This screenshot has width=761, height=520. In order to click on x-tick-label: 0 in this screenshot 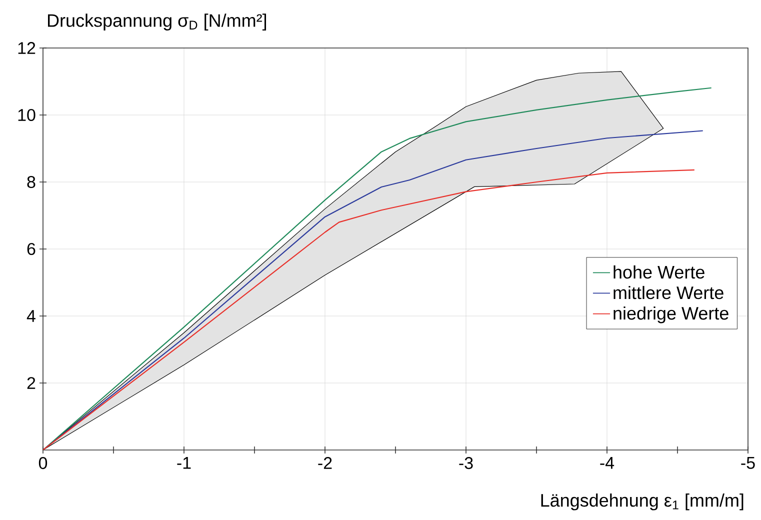, I will do `click(43, 463)`.